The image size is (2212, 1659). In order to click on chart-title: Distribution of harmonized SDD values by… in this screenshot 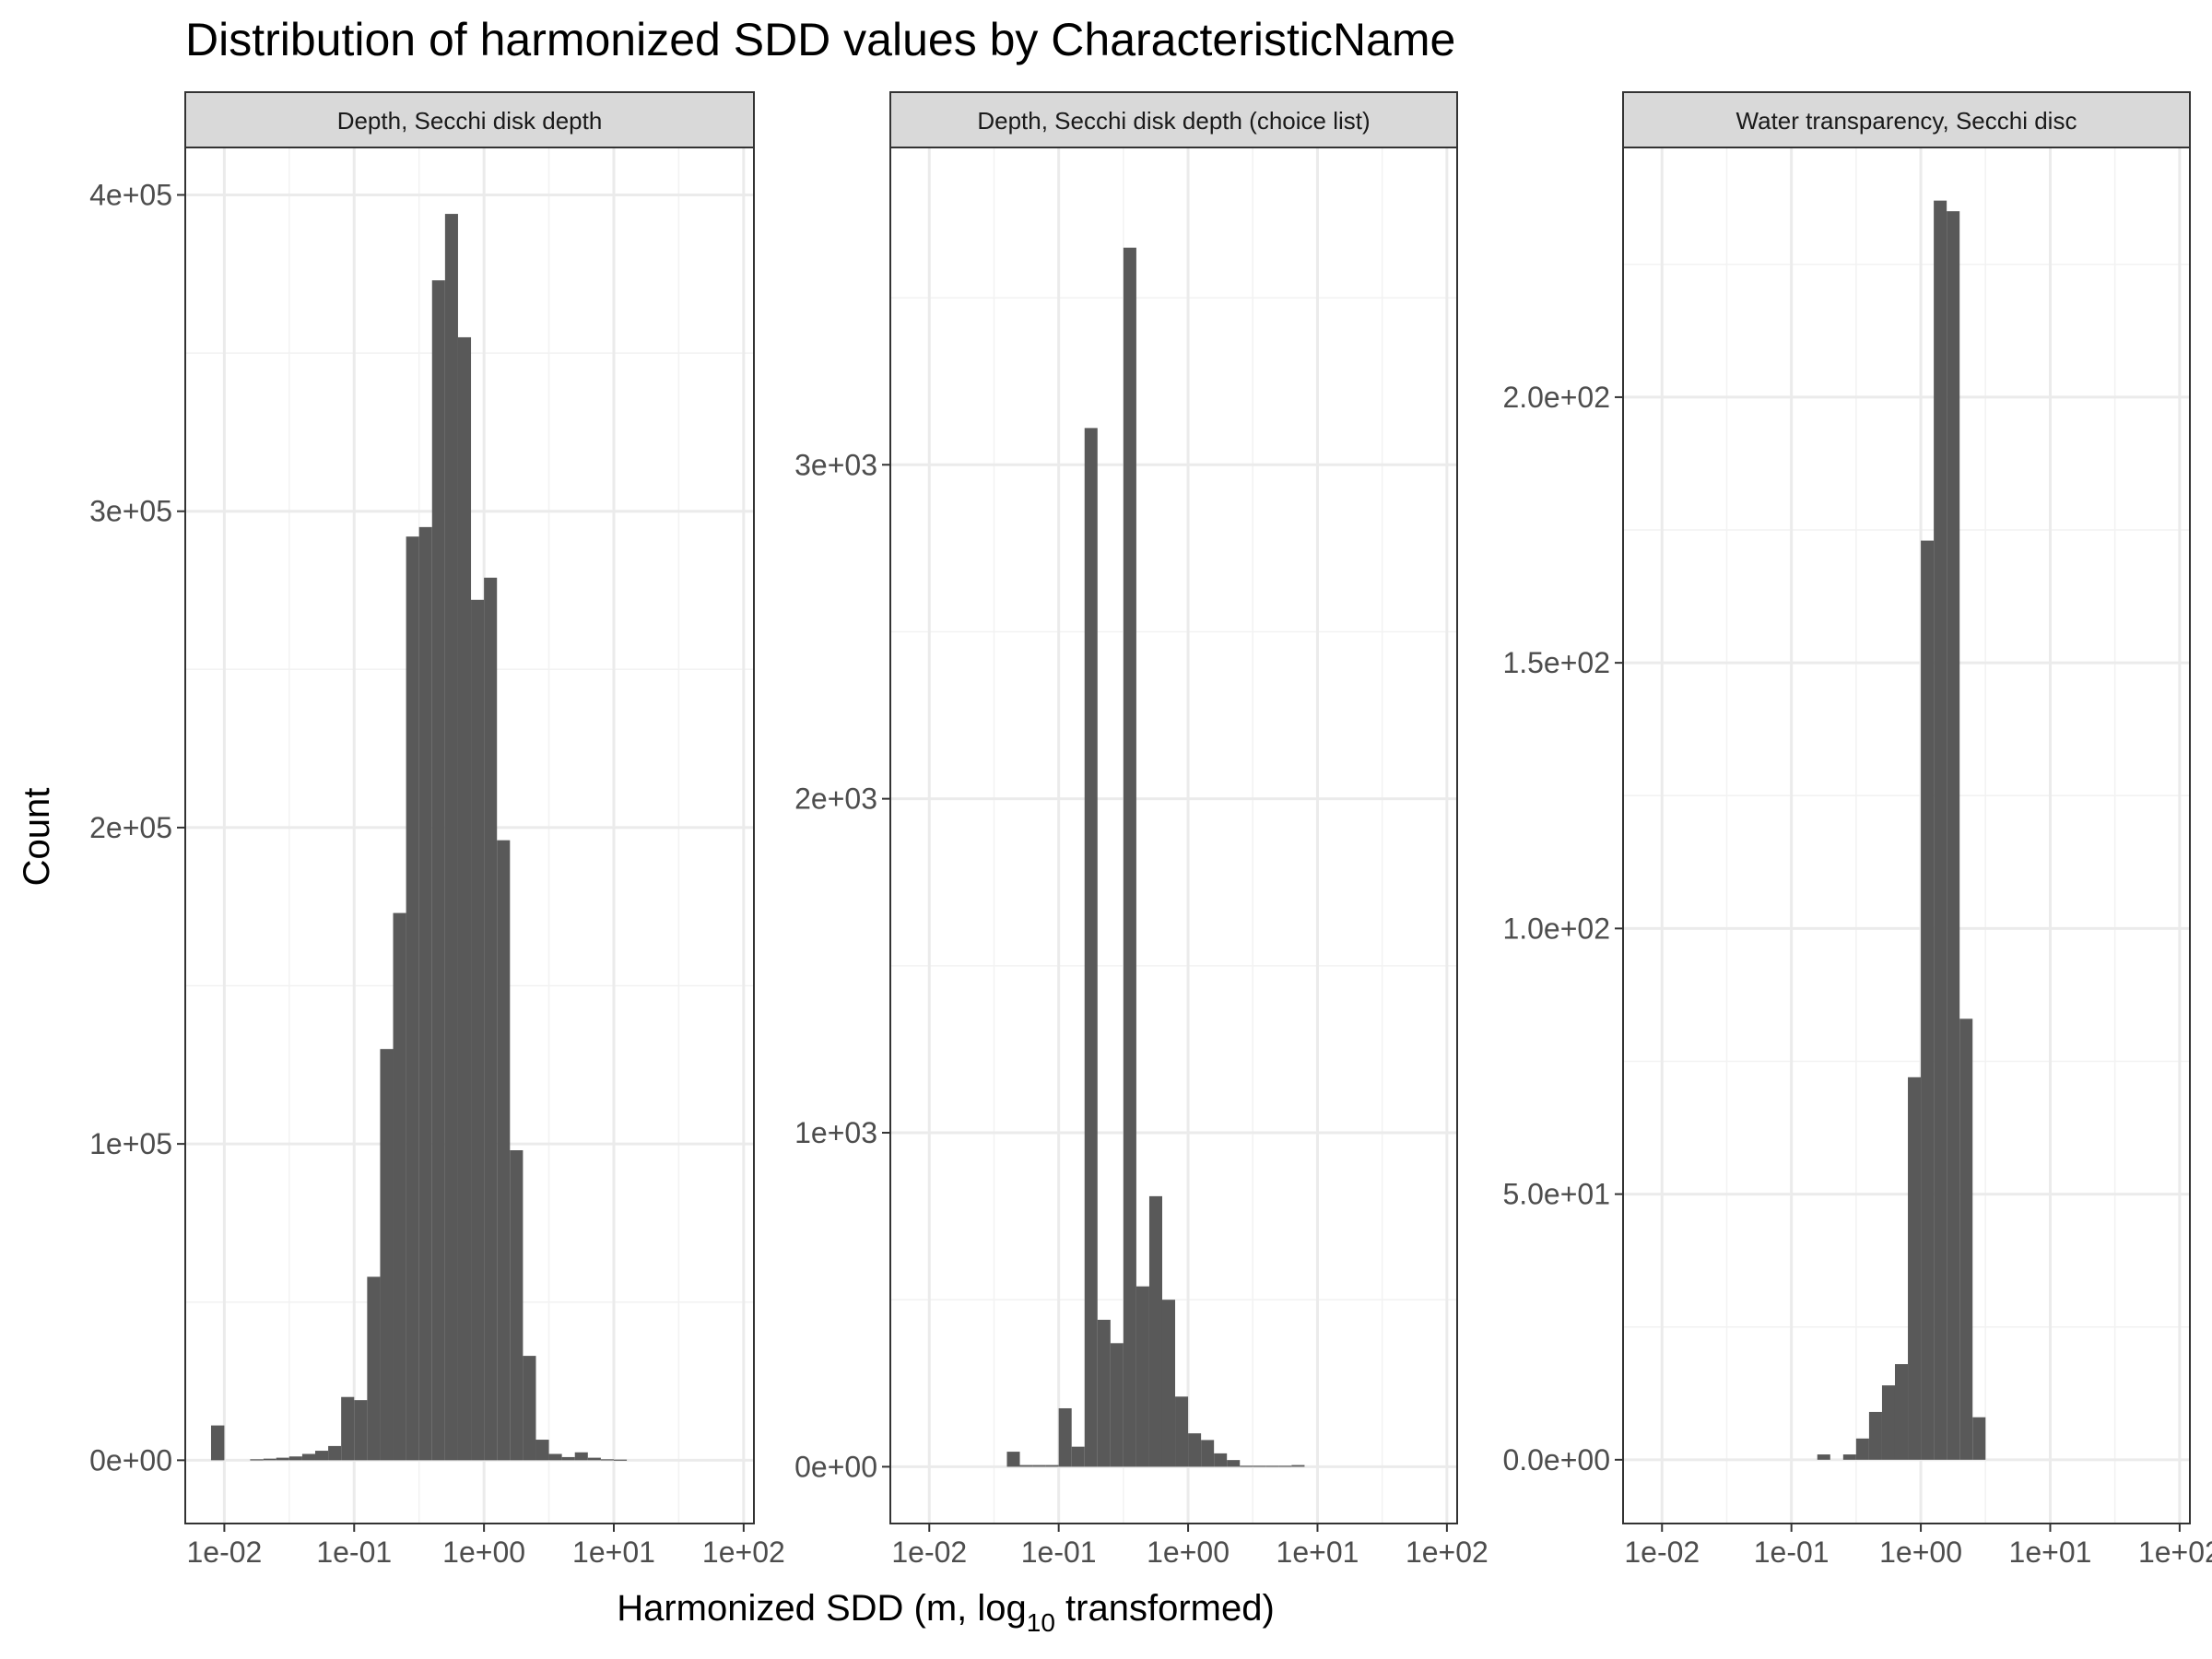, I will do `click(820, 39)`.